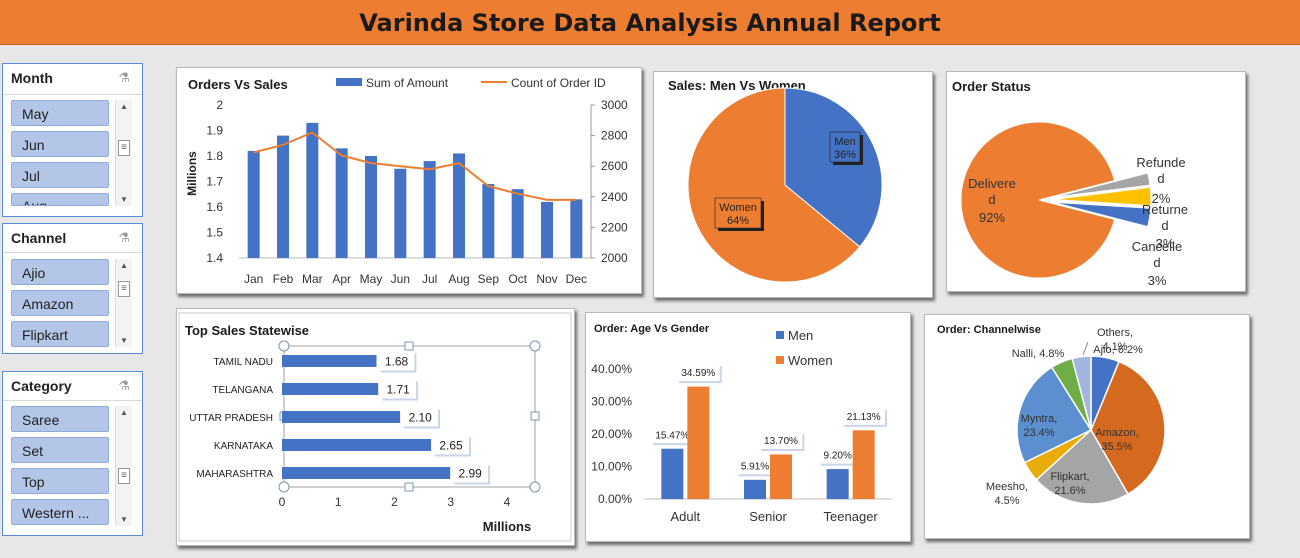 Image resolution: width=1300 pixels, height=558 pixels. What do you see at coordinates (72, 288) in the screenshot?
I see `channel-slicer: Channel ⚗ Ajio Amazon Flipkart ▲ ≡ ▼` at bounding box center [72, 288].